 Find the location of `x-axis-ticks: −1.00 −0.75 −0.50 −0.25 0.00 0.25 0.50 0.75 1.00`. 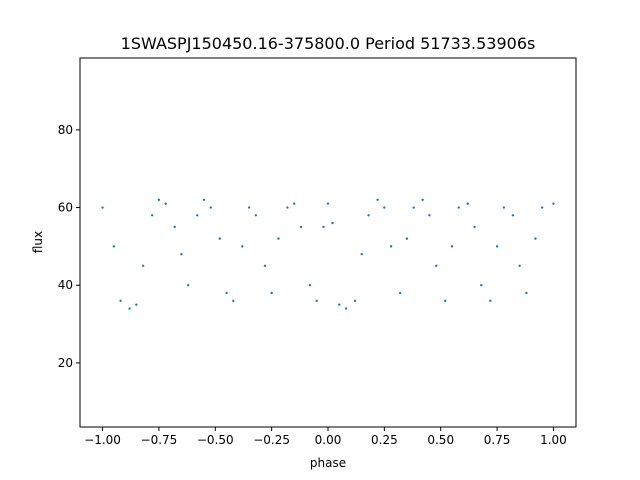

x-axis-ticks: −1.00 −0.75 −0.50 −0.25 0.00 0.25 0.50 0.75 1.00 is located at coordinates (325, 437).